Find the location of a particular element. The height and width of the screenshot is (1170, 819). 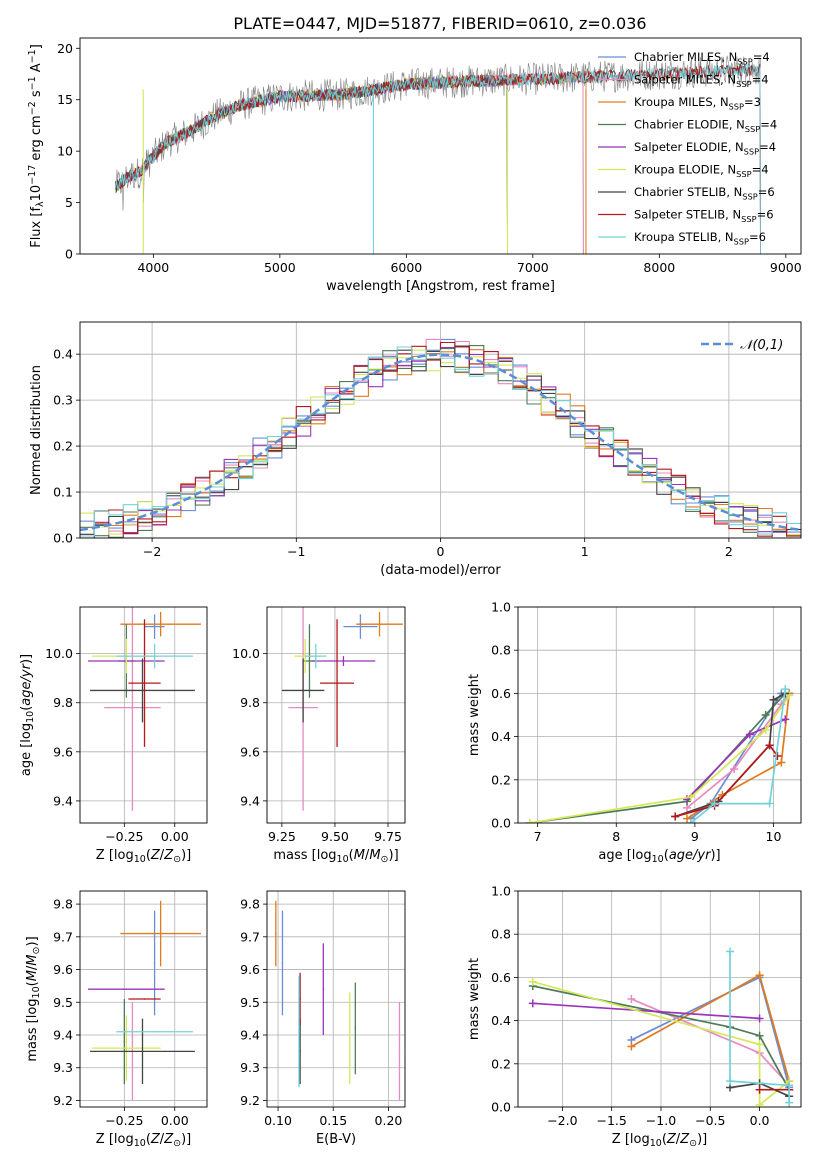

x-tick-label: 4000 is located at coordinates (153, 267).